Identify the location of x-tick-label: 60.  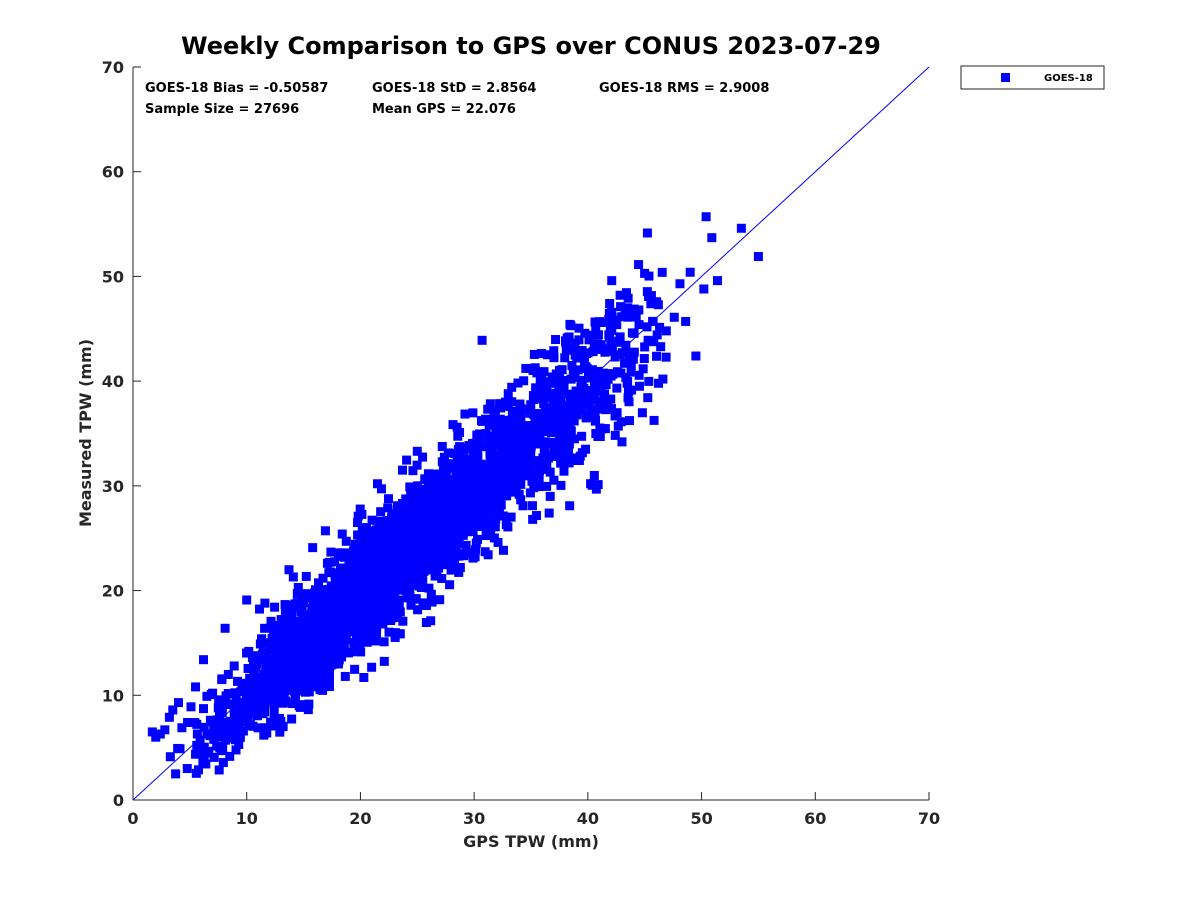
(815, 818).